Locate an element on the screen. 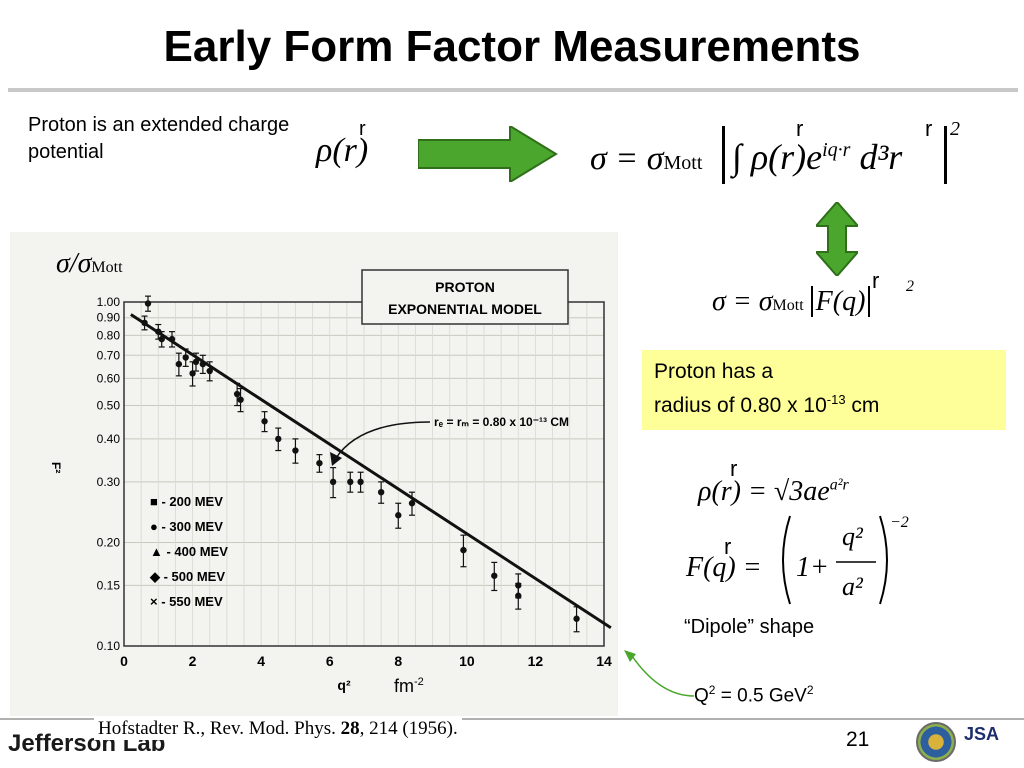 The image size is (1024, 768). ylabel-subscript: Mott is located at coordinates (107, 267).